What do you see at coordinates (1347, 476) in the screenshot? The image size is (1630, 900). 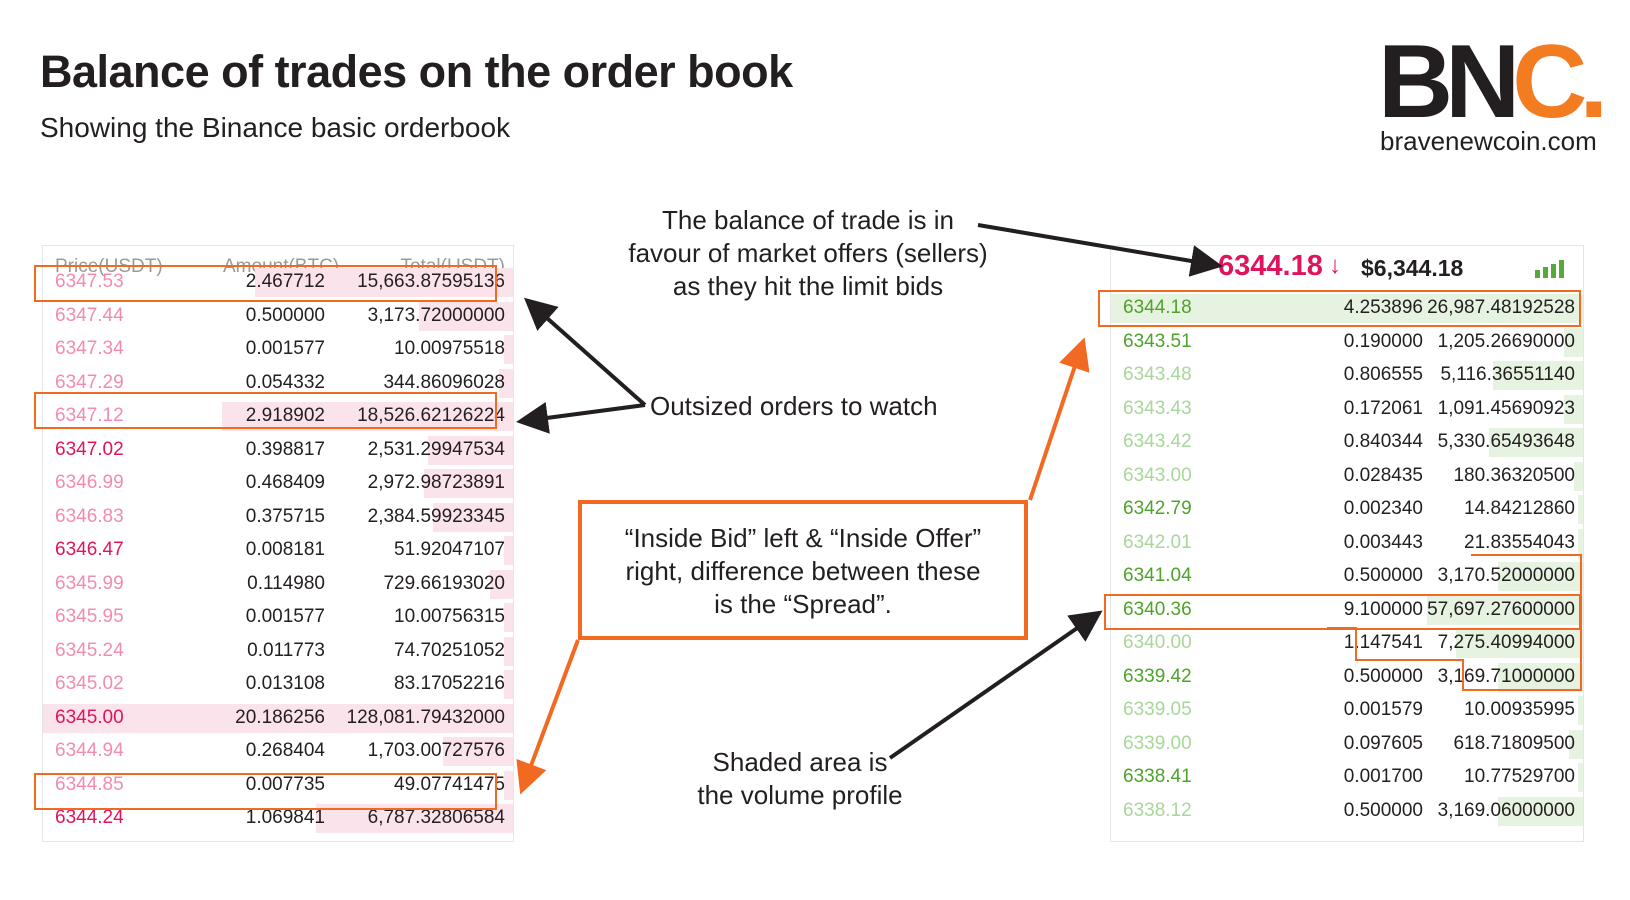 I see `buy-order-row: 6343.00 0.028435 180.36320500` at bounding box center [1347, 476].